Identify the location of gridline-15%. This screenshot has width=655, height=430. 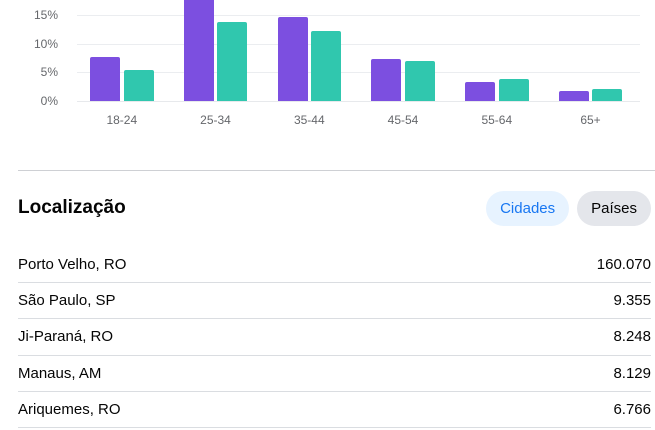
(358, 15).